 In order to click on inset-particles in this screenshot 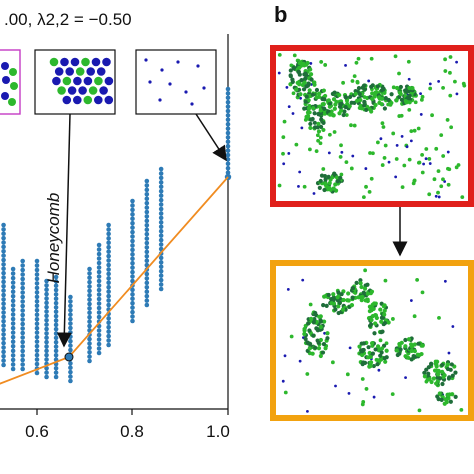, I will do `click(175, 82)`.